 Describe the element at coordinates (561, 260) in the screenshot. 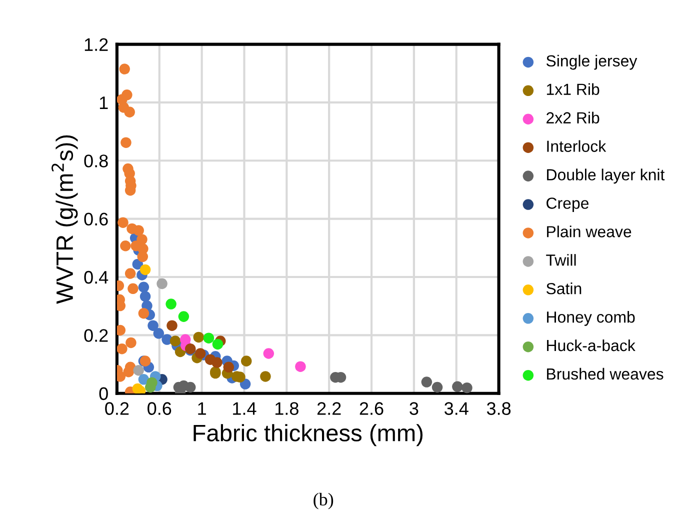

I see `legend-label: Twill` at that location.